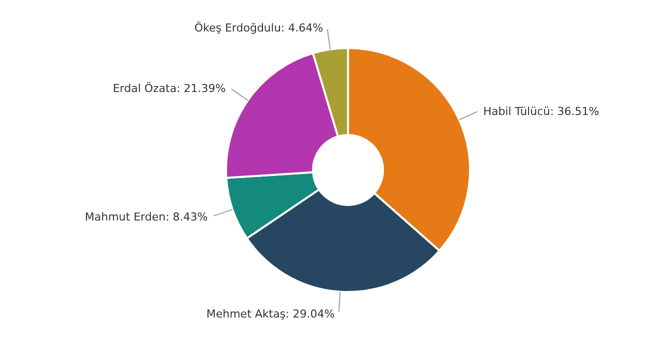  Describe the element at coordinates (169, 87) in the screenshot. I see `slice-label: Erdal Özata: 21.39%` at that location.